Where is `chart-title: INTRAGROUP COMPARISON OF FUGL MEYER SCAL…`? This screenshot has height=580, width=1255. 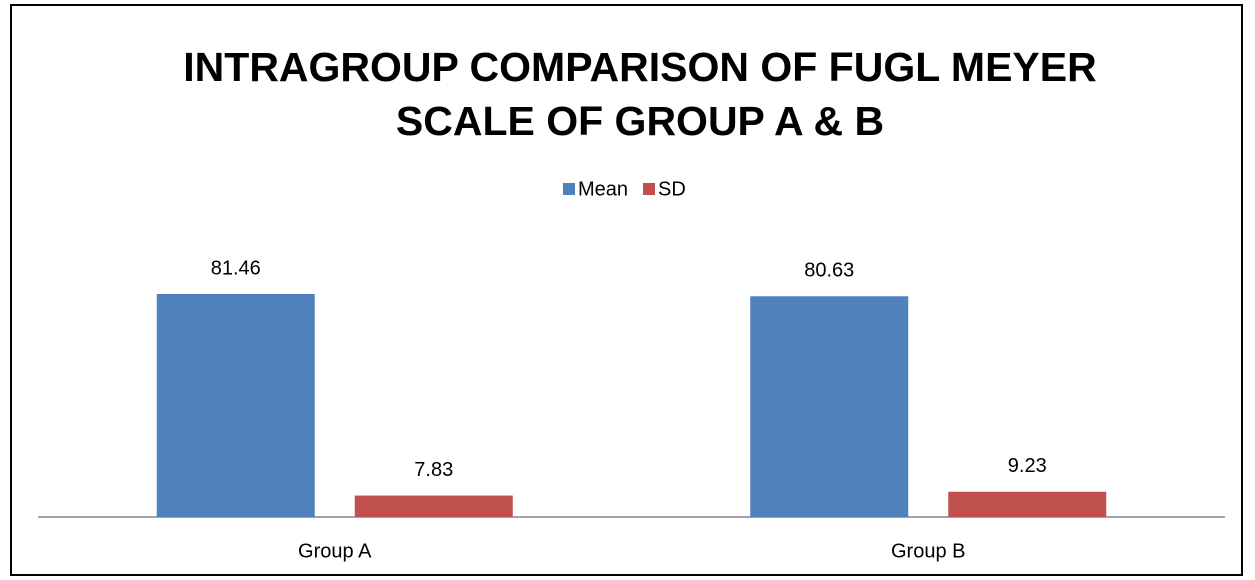 chart-title: INTRAGROUP COMPARISON OF FUGL MEYER SCAL… is located at coordinates (640, 94).